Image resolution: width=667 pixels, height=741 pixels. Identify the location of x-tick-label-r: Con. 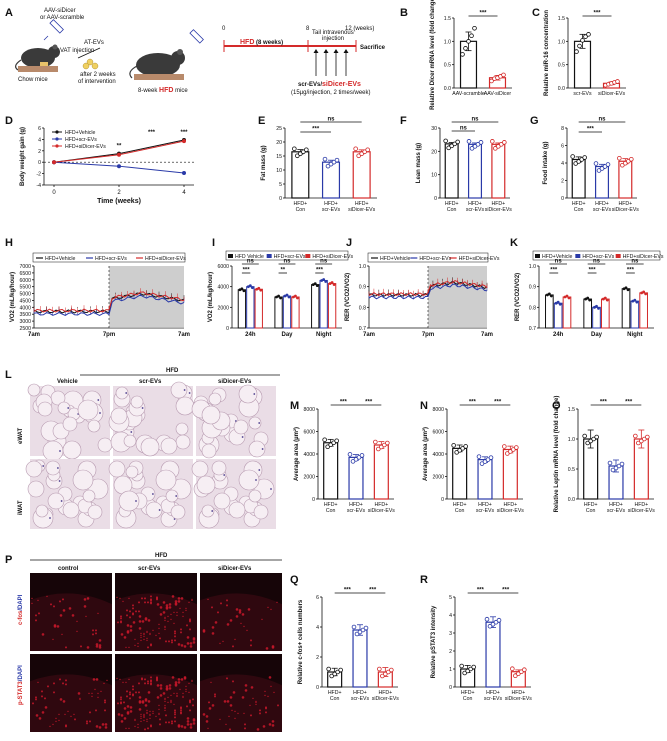
(468, 699).